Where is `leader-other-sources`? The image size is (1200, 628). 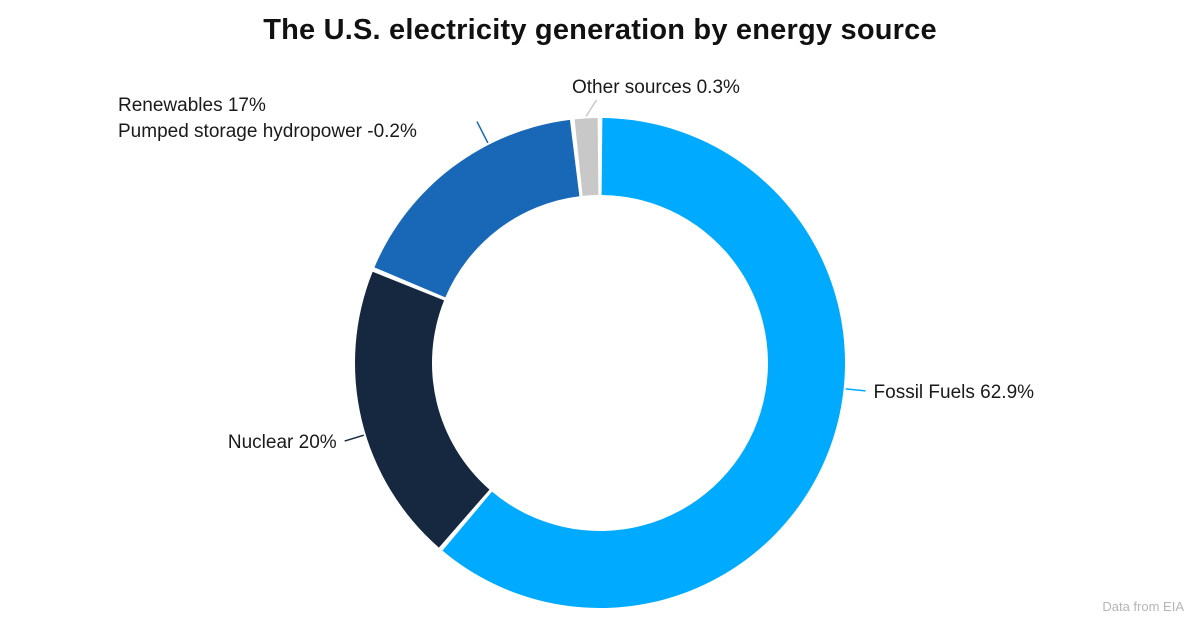
leader-other-sources is located at coordinates (591, 108).